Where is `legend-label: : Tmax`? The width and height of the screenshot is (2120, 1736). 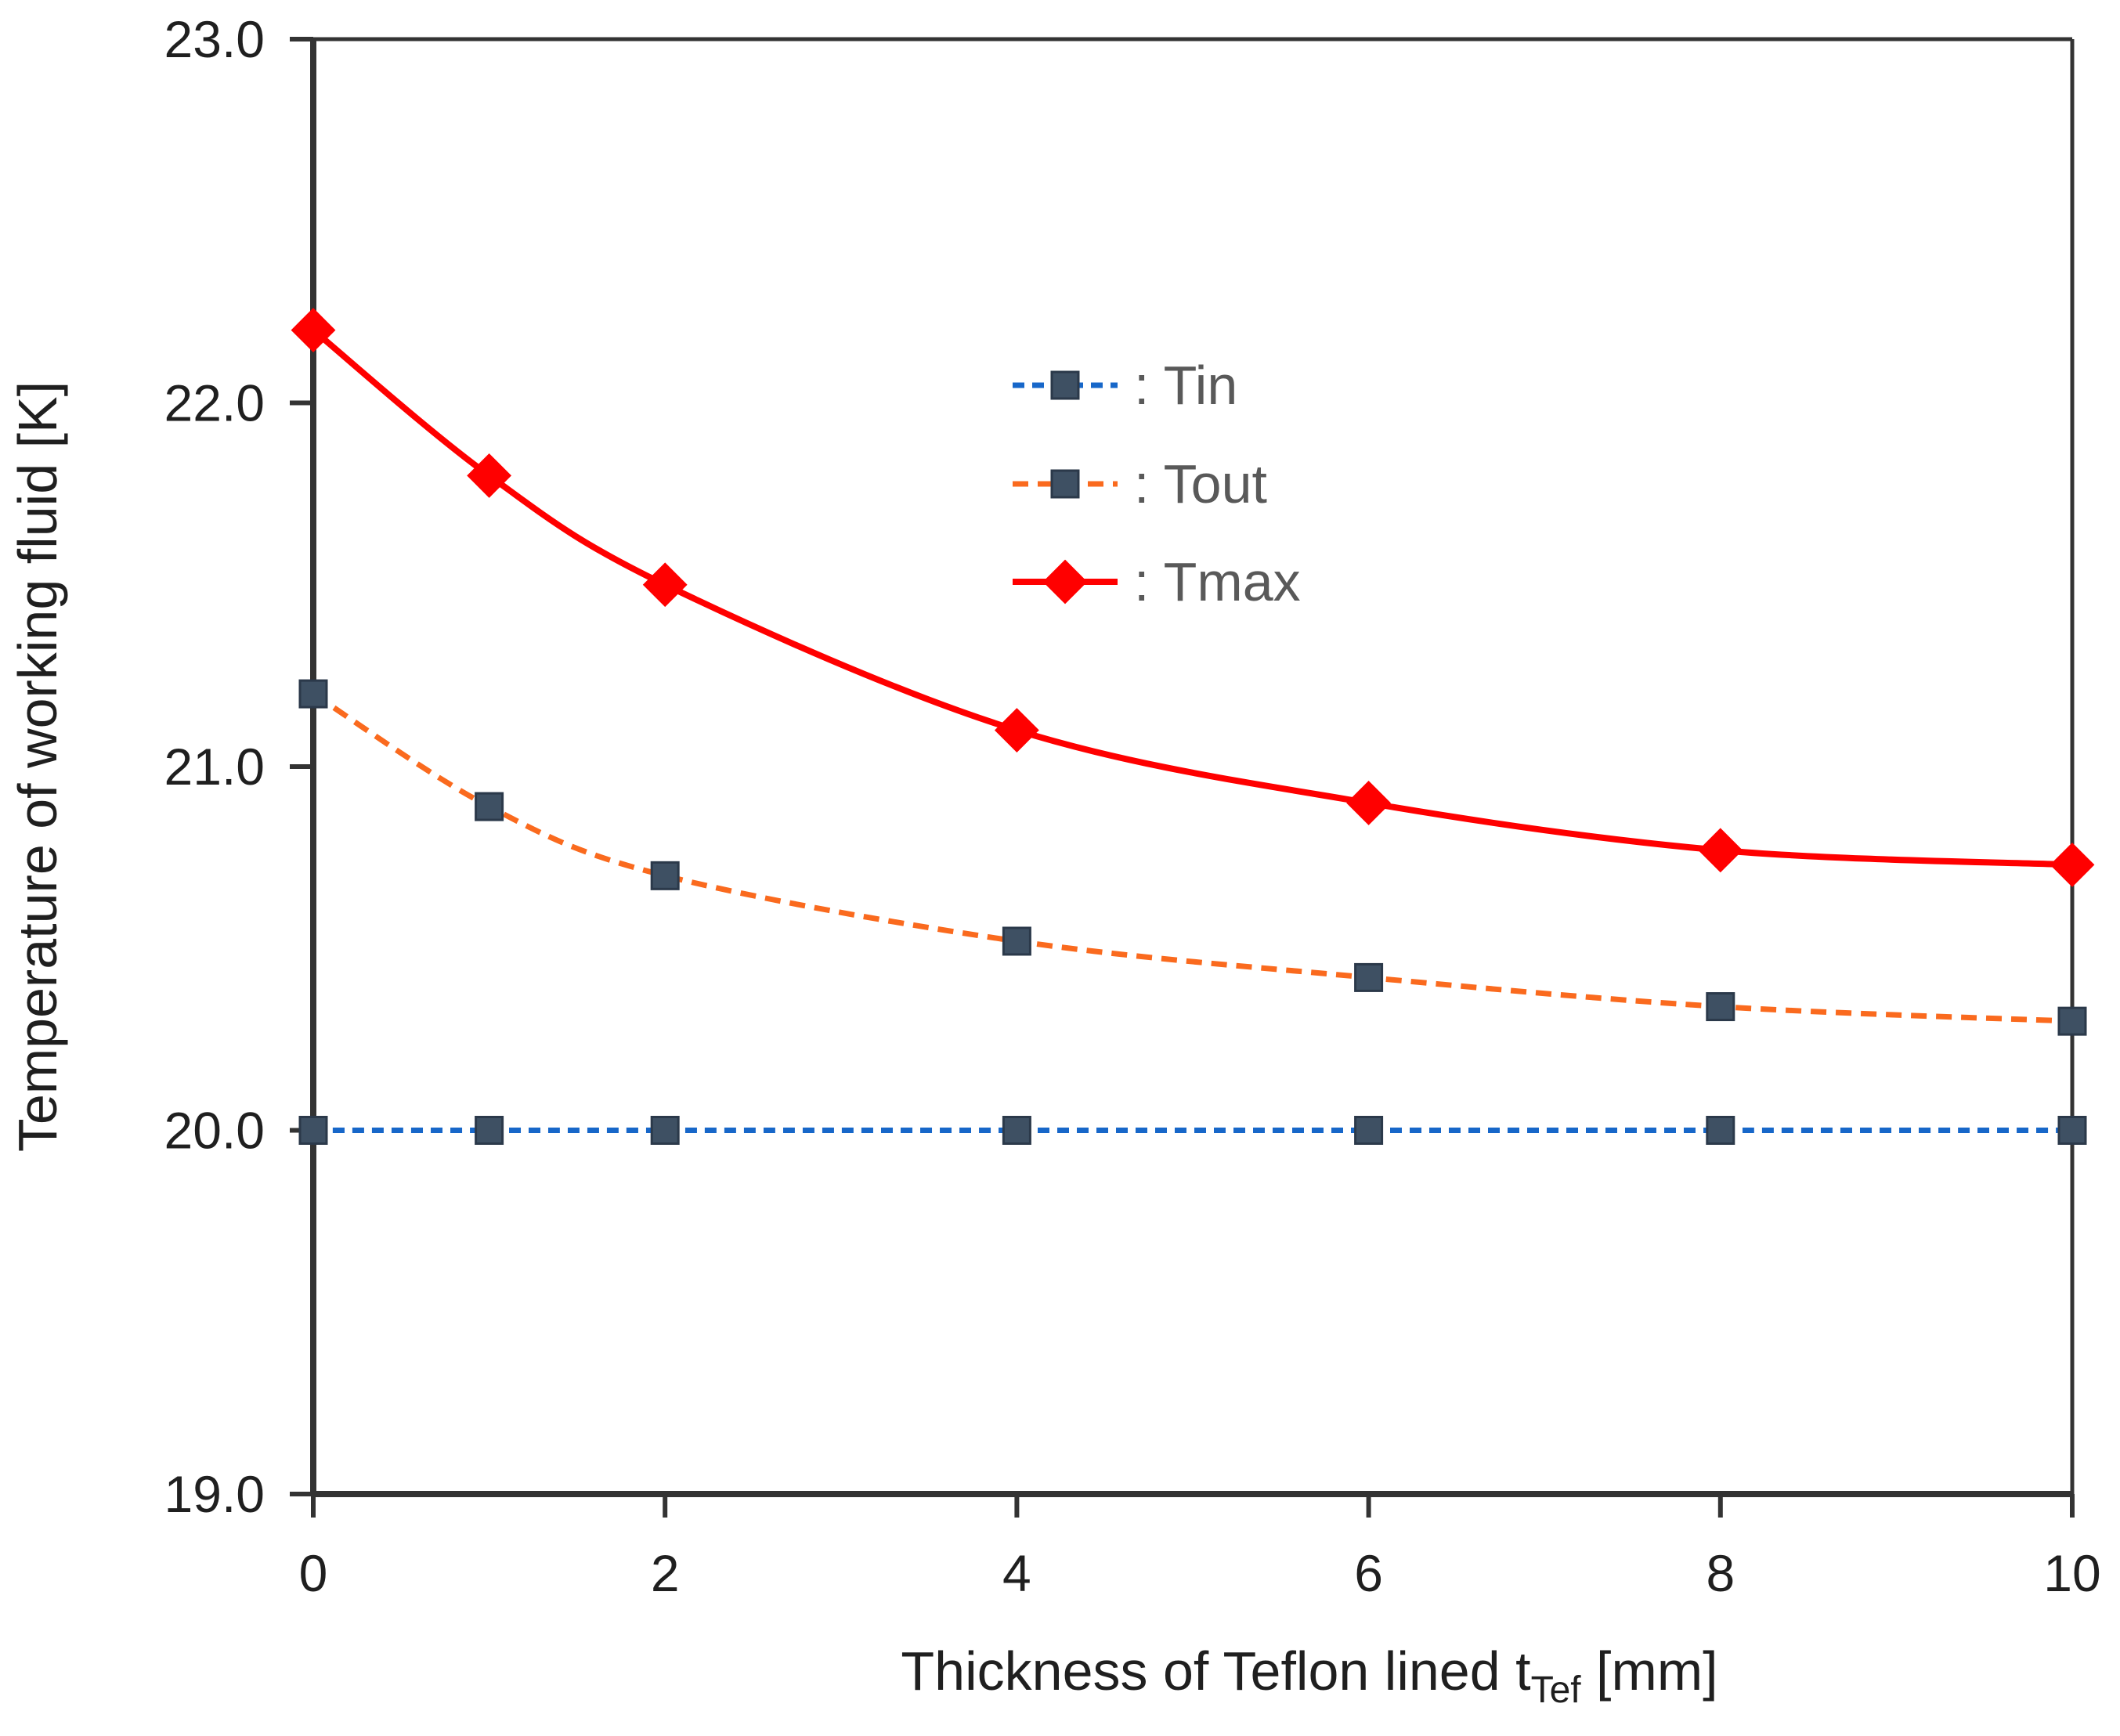 legend-label: : Tmax is located at coordinates (1217, 581).